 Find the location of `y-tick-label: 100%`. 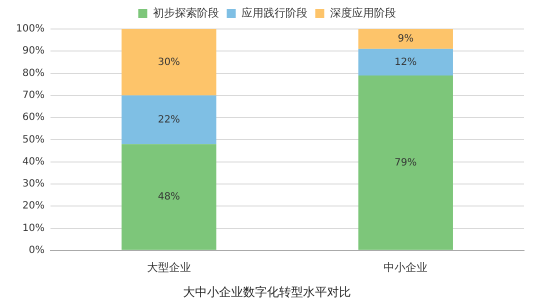

y-tick-label: 100% is located at coordinates (30, 29).